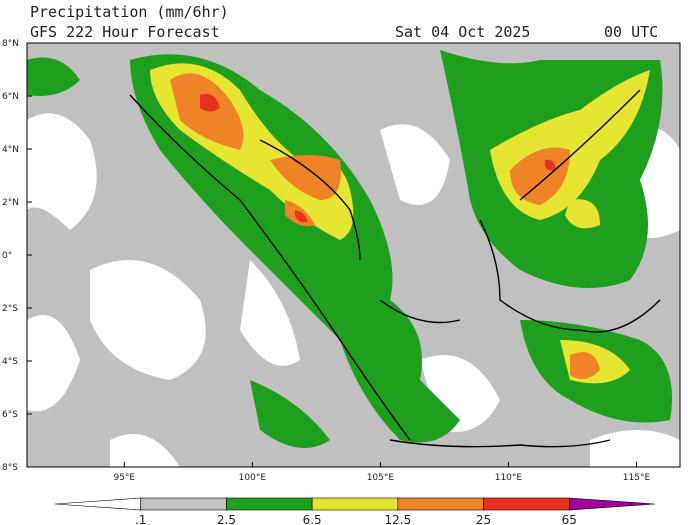 Image resolution: width=700 pixels, height=525 pixels. Describe the element at coordinates (124, 478) in the screenshot. I see `x-tick-label: 95°E` at that location.